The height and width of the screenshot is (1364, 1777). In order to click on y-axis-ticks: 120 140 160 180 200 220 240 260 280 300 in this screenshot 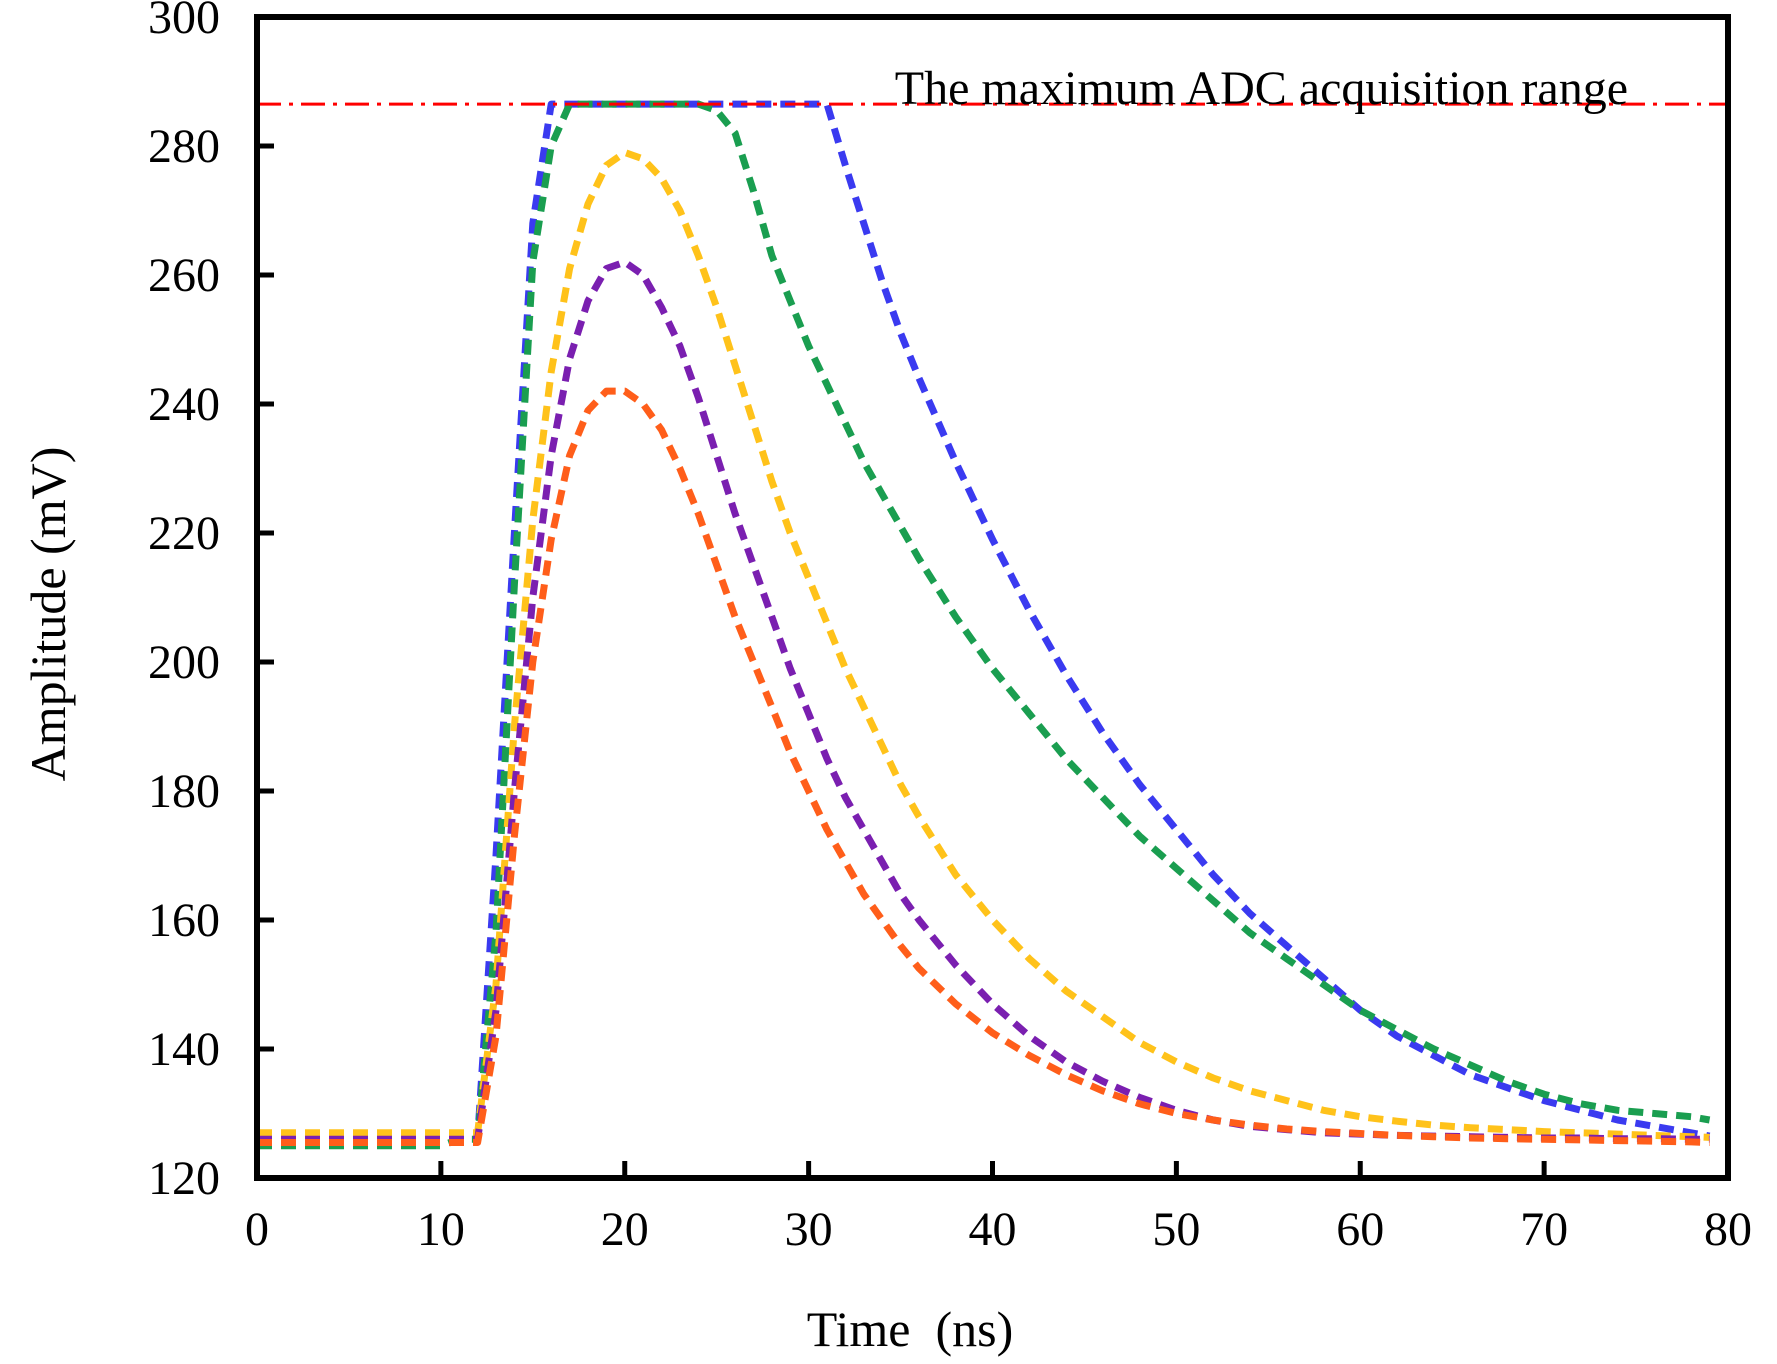, I will do `click(211, 602)`.